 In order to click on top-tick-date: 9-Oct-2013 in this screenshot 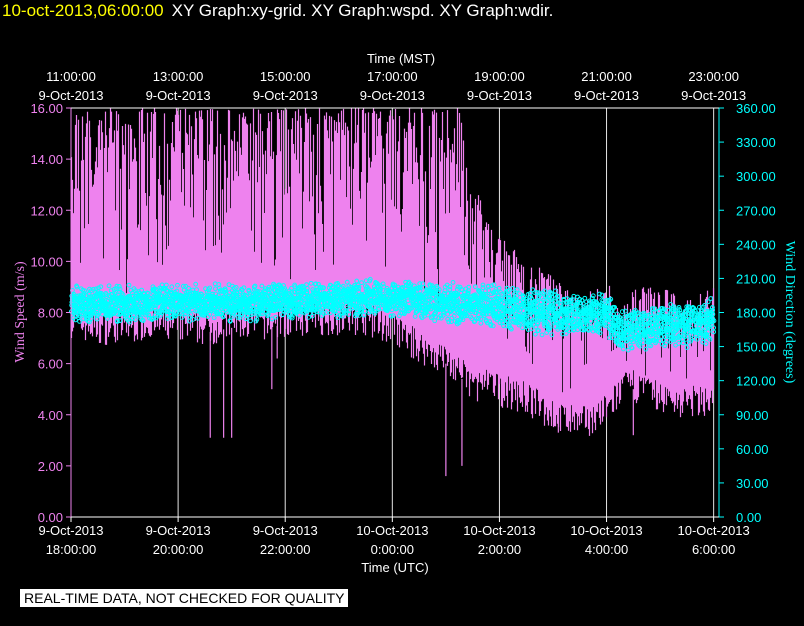, I will do `click(606, 95)`.